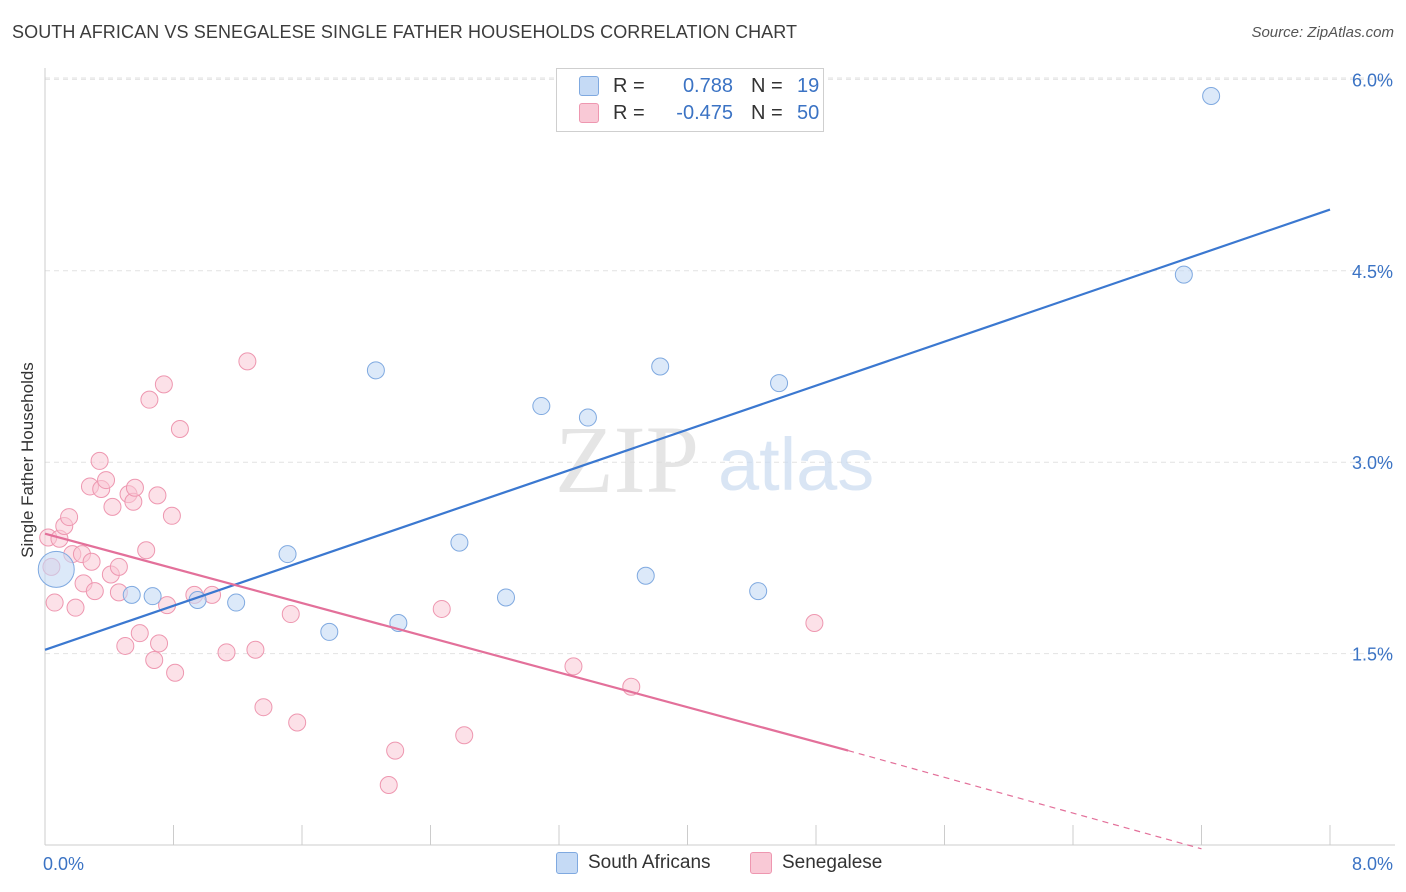 This screenshot has height=892, width=1406. I want to click on watermark-atlas: atlas, so click(796, 464).